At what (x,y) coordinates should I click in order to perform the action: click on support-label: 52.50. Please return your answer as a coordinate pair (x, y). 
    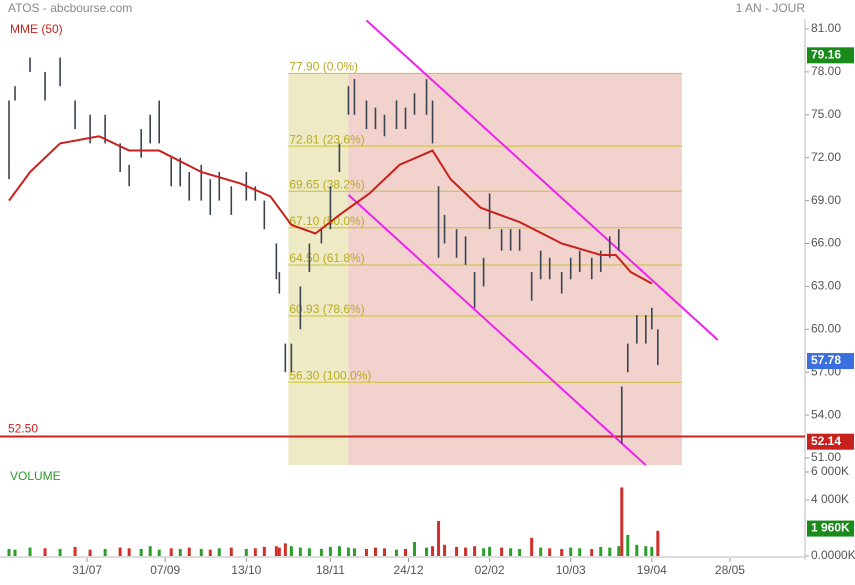
    Looking at the image, I should click on (23, 429).